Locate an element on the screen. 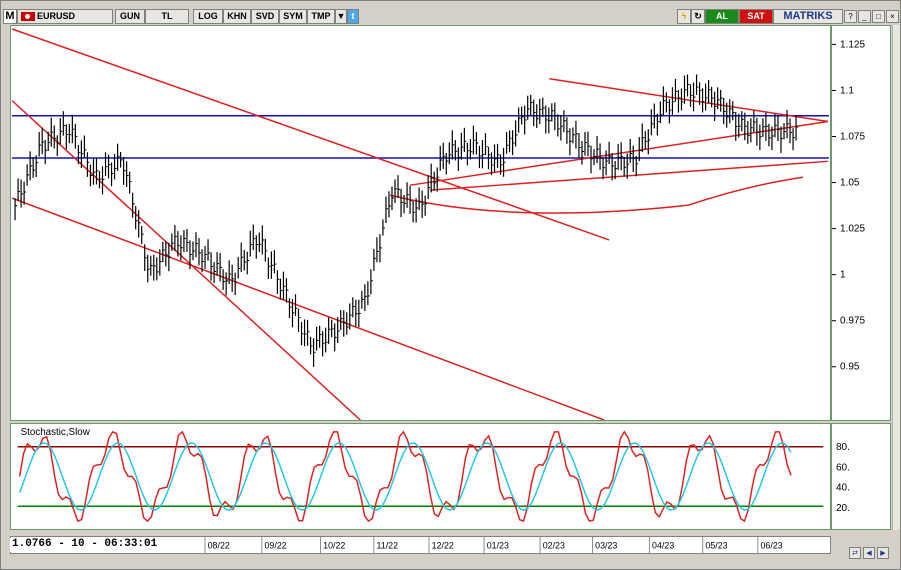 This screenshot has height=570, width=901. scroll-left-icon: ◀ is located at coordinates (869, 553).